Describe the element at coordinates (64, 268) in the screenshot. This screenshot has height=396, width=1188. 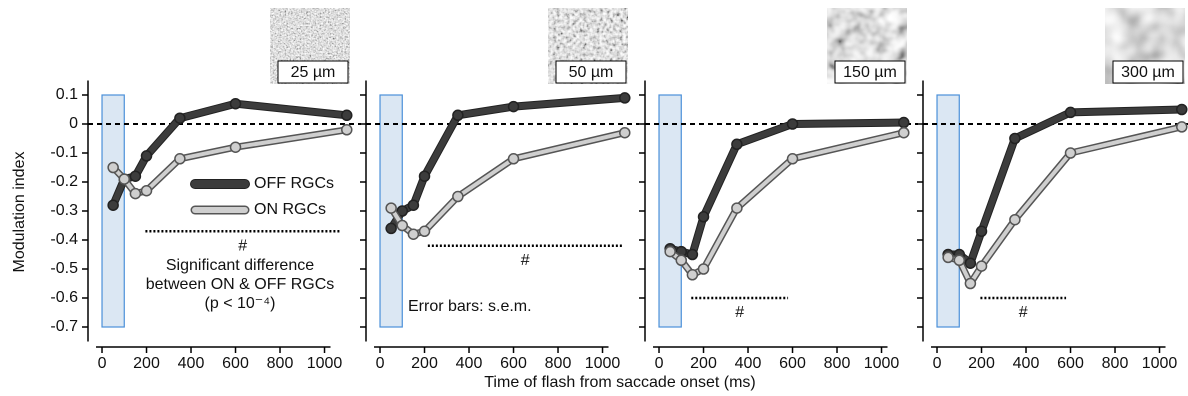
I see `y-tick-label: -0.5` at that location.